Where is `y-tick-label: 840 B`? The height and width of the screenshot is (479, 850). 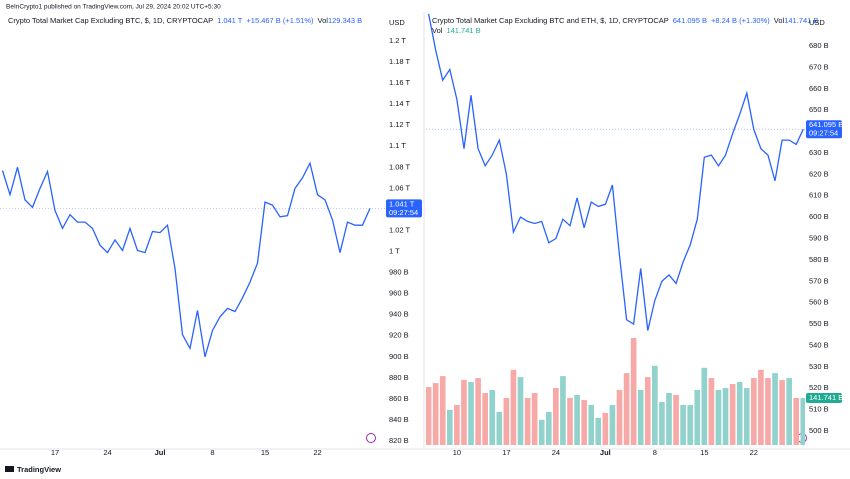 y-tick-label: 840 B is located at coordinates (399, 419).